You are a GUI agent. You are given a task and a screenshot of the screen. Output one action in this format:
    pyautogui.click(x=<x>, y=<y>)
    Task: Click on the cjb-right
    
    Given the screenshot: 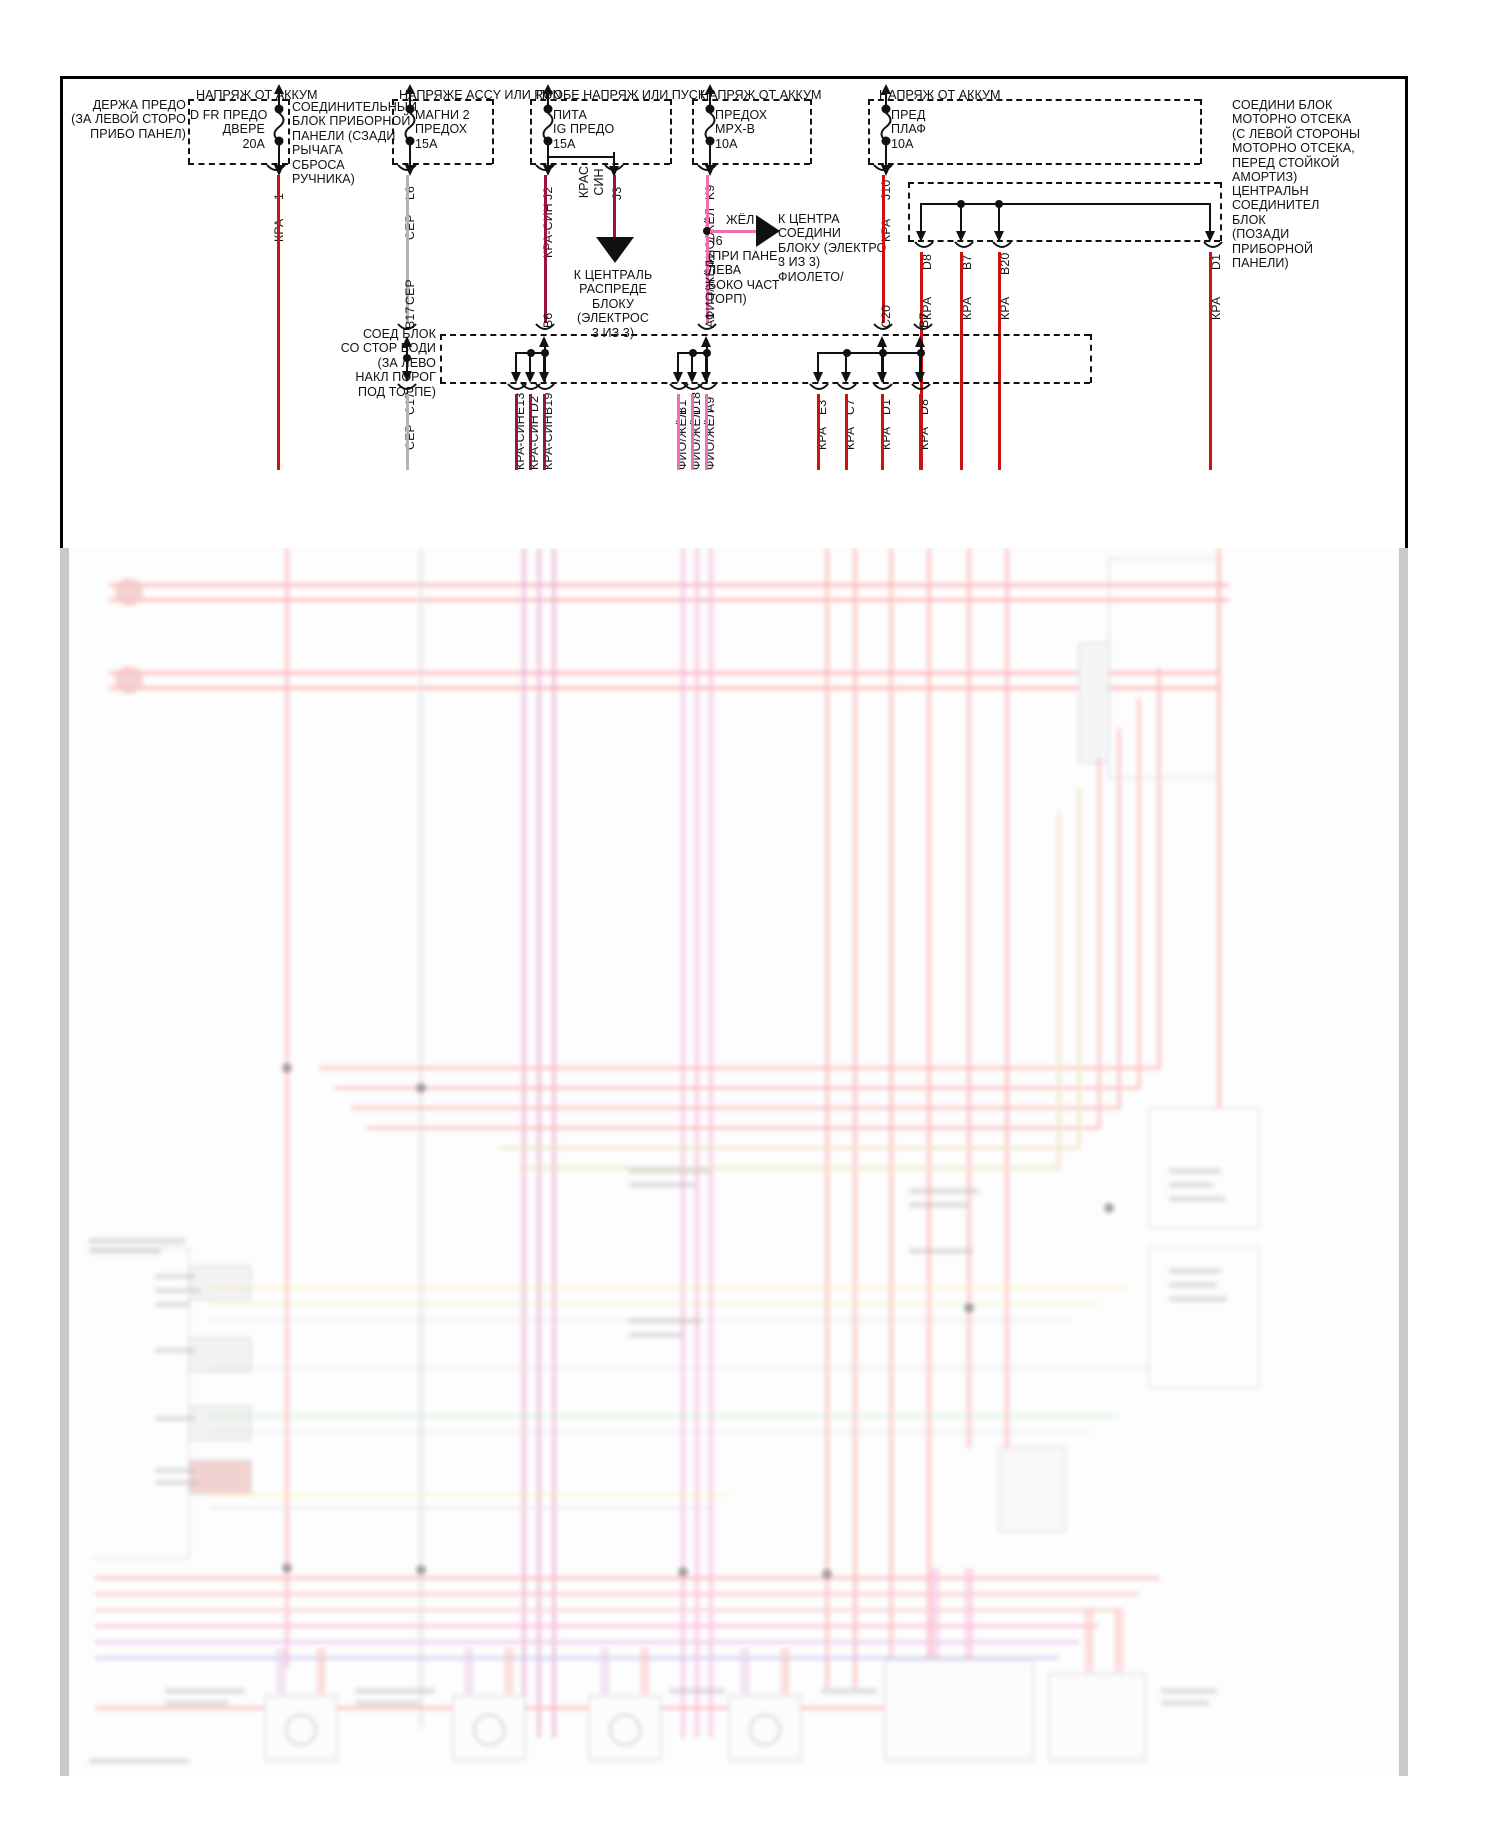 What is the action you would take?
    pyautogui.click(x=1221, y=211)
    